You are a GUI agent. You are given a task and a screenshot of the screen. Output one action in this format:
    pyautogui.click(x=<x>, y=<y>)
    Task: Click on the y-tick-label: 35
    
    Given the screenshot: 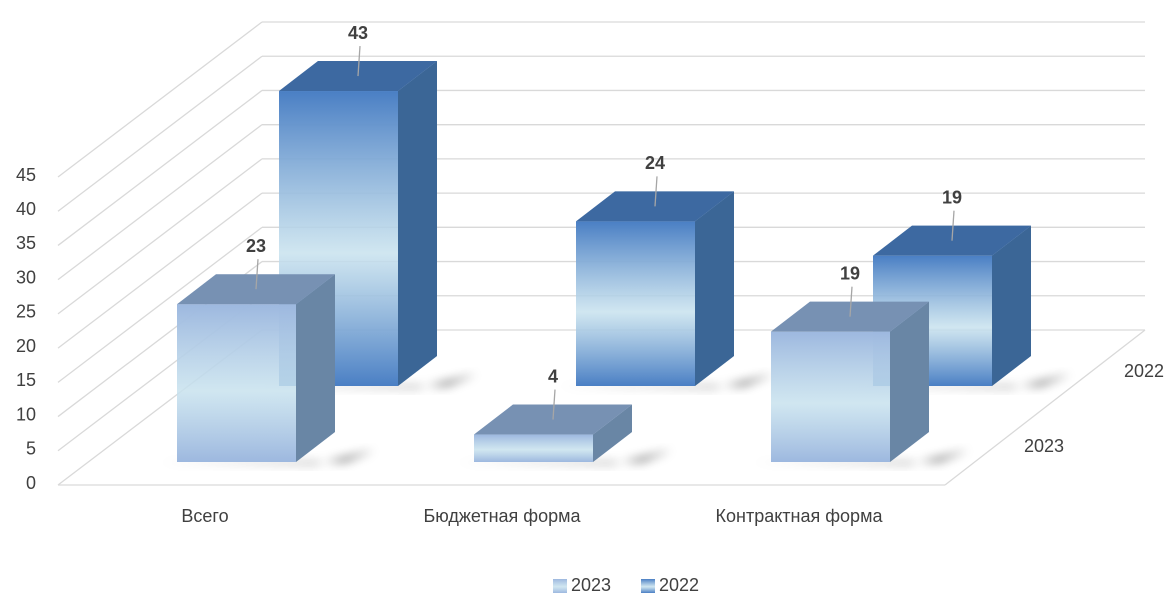 What is the action you would take?
    pyautogui.click(x=26, y=243)
    